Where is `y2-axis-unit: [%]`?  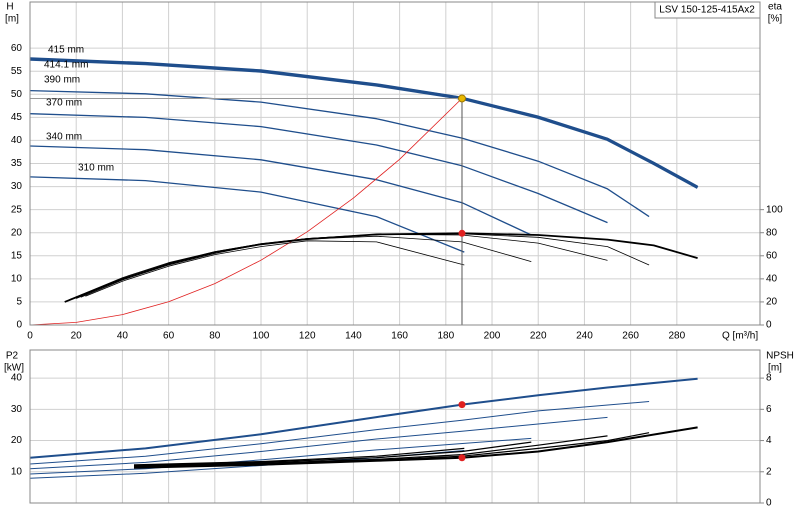
y2-axis-unit: [%] is located at coordinates (775, 19).